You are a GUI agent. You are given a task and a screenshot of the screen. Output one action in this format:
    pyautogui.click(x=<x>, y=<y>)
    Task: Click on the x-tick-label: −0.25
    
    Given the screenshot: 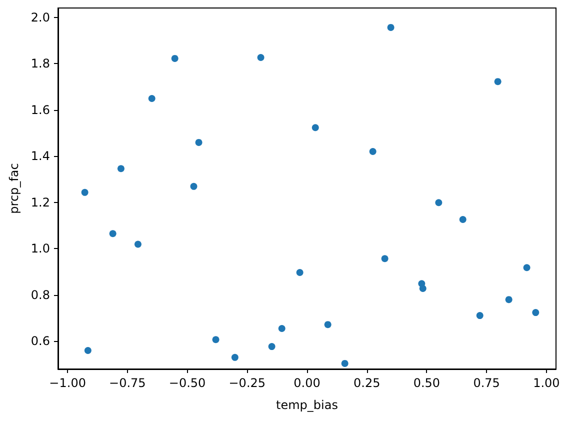 What is the action you would take?
    pyautogui.click(x=247, y=383)
    